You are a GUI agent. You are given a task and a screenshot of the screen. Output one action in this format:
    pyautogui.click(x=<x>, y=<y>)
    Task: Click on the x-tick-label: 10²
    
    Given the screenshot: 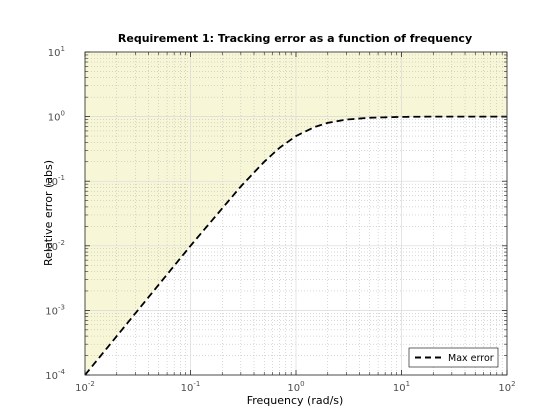 What is the action you would take?
    pyautogui.click(x=506, y=387)
    